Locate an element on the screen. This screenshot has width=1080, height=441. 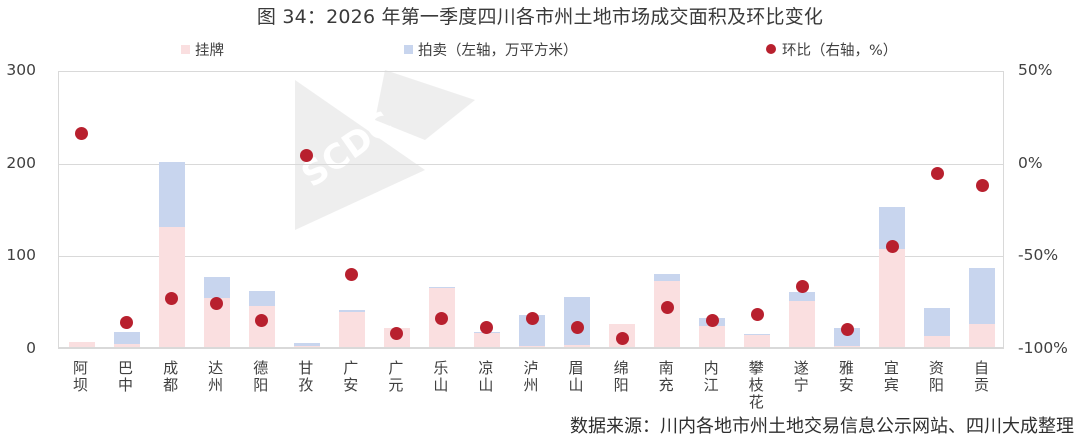
legend-label-listing: 挂牌 is located at coordinates (209, 50).